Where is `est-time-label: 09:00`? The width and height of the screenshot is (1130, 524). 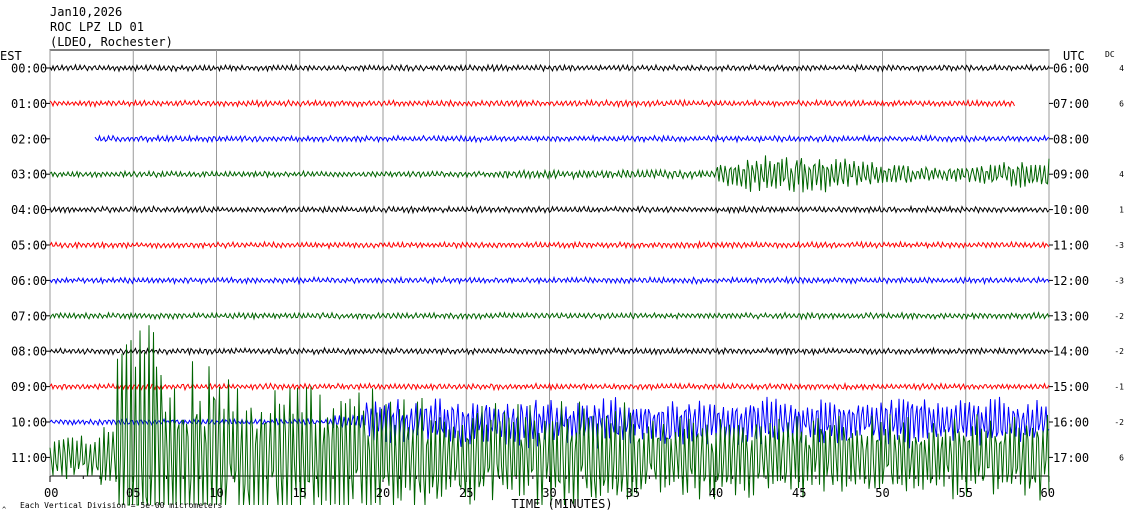
est-time-label: 09:00 is located at coordinates (29, 387).